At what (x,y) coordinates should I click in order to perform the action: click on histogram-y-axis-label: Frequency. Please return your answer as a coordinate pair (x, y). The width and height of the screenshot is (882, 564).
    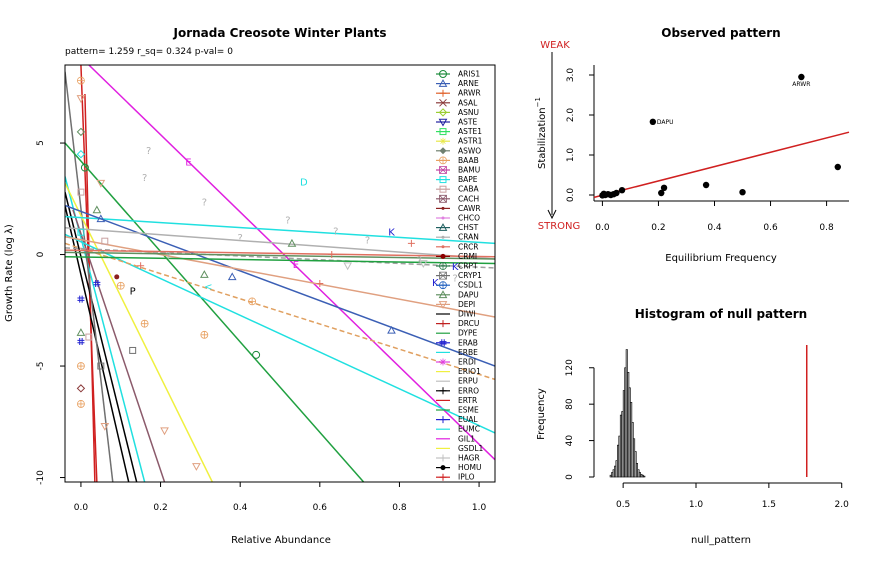
    Looking at the image, I should click on (541, 414).